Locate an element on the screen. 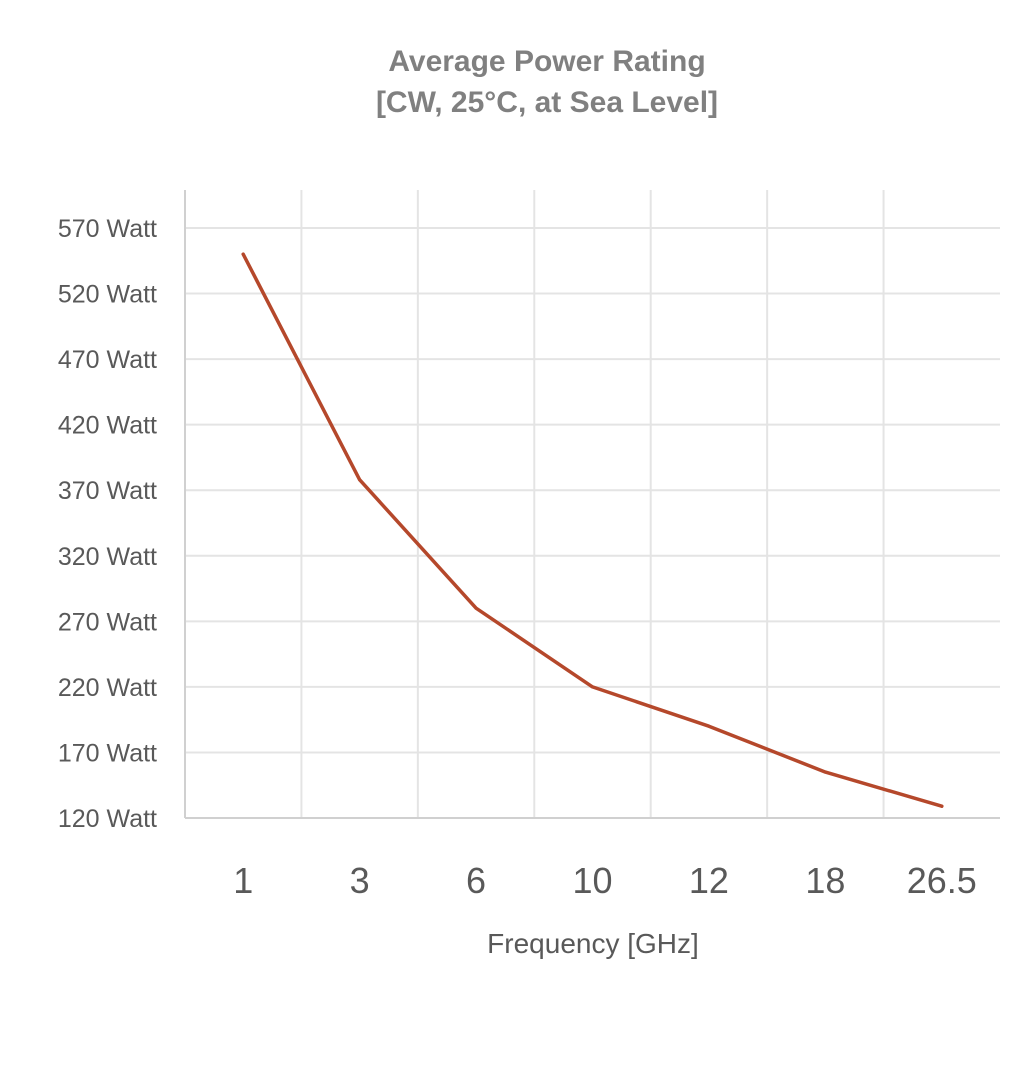  y-tick-label: 120 Watt is located at coordinates (107, 819).